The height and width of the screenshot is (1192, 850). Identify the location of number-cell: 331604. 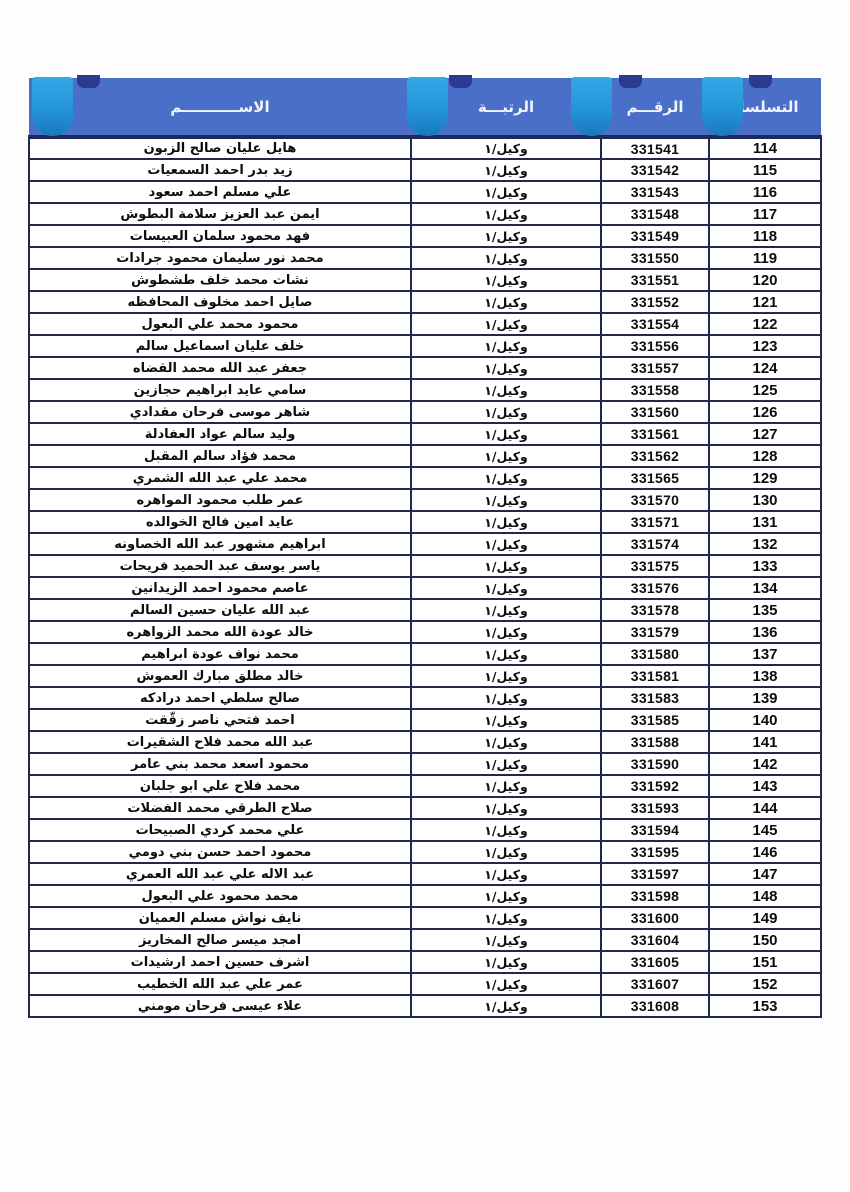
(655, 940).